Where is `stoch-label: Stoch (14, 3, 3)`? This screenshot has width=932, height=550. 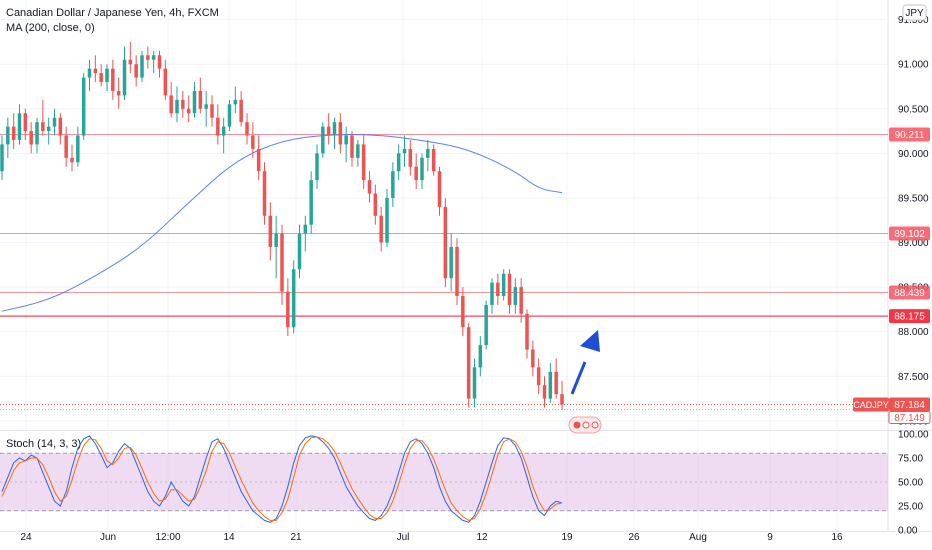 stoch-label: Stoch (14, 3, 3) is located at coordinates (43, 444).